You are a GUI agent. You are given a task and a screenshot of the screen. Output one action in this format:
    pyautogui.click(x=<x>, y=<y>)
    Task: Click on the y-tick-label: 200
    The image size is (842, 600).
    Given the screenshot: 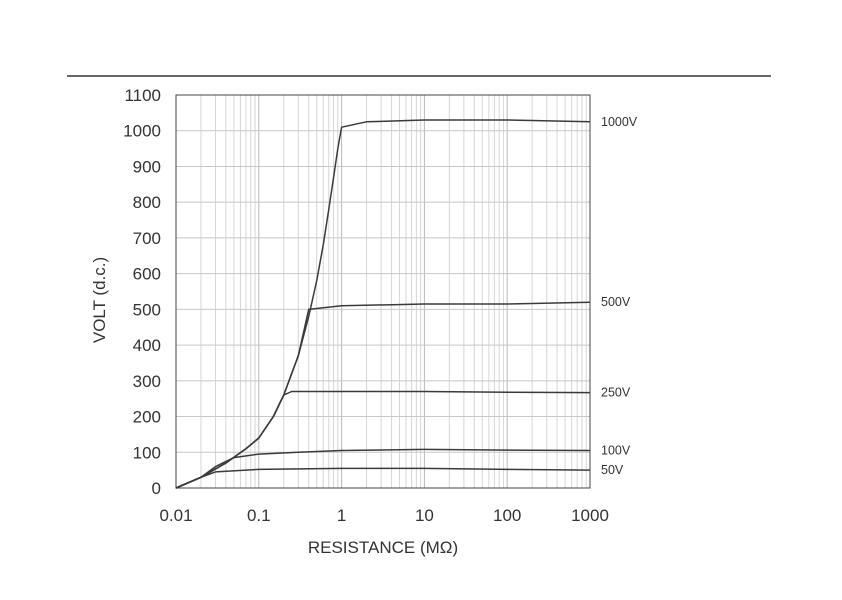 What is the action you would take?
    pyautogui.click(x=147, y=417)
    